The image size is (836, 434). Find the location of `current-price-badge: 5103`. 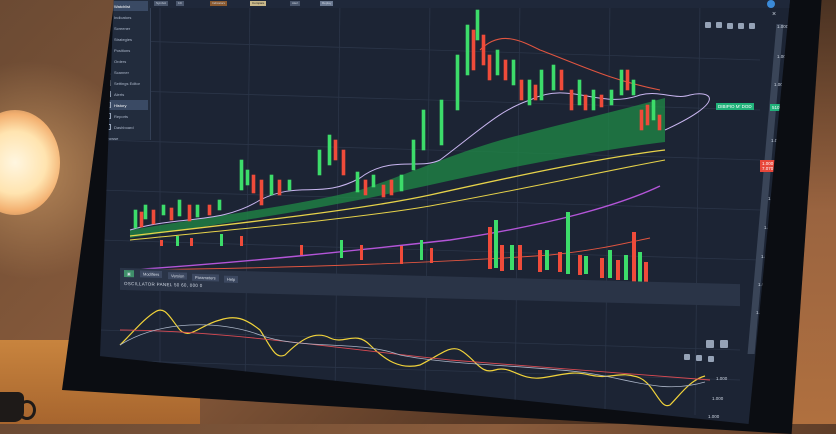

current-price-badge: 5103 is located at coordinates (777, 107).